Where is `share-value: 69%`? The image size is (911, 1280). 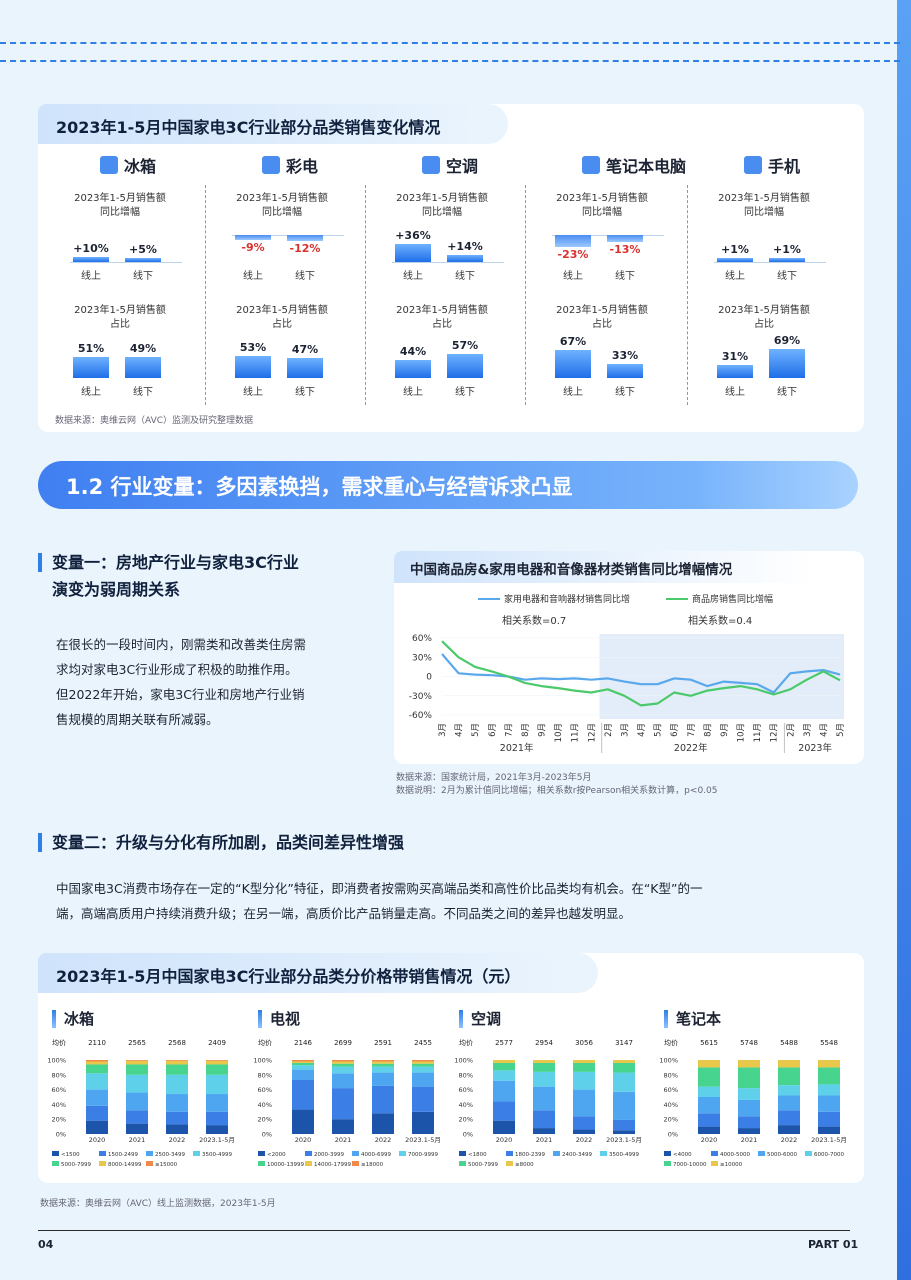 share-value: 69% is located at coordinates (787, 341).